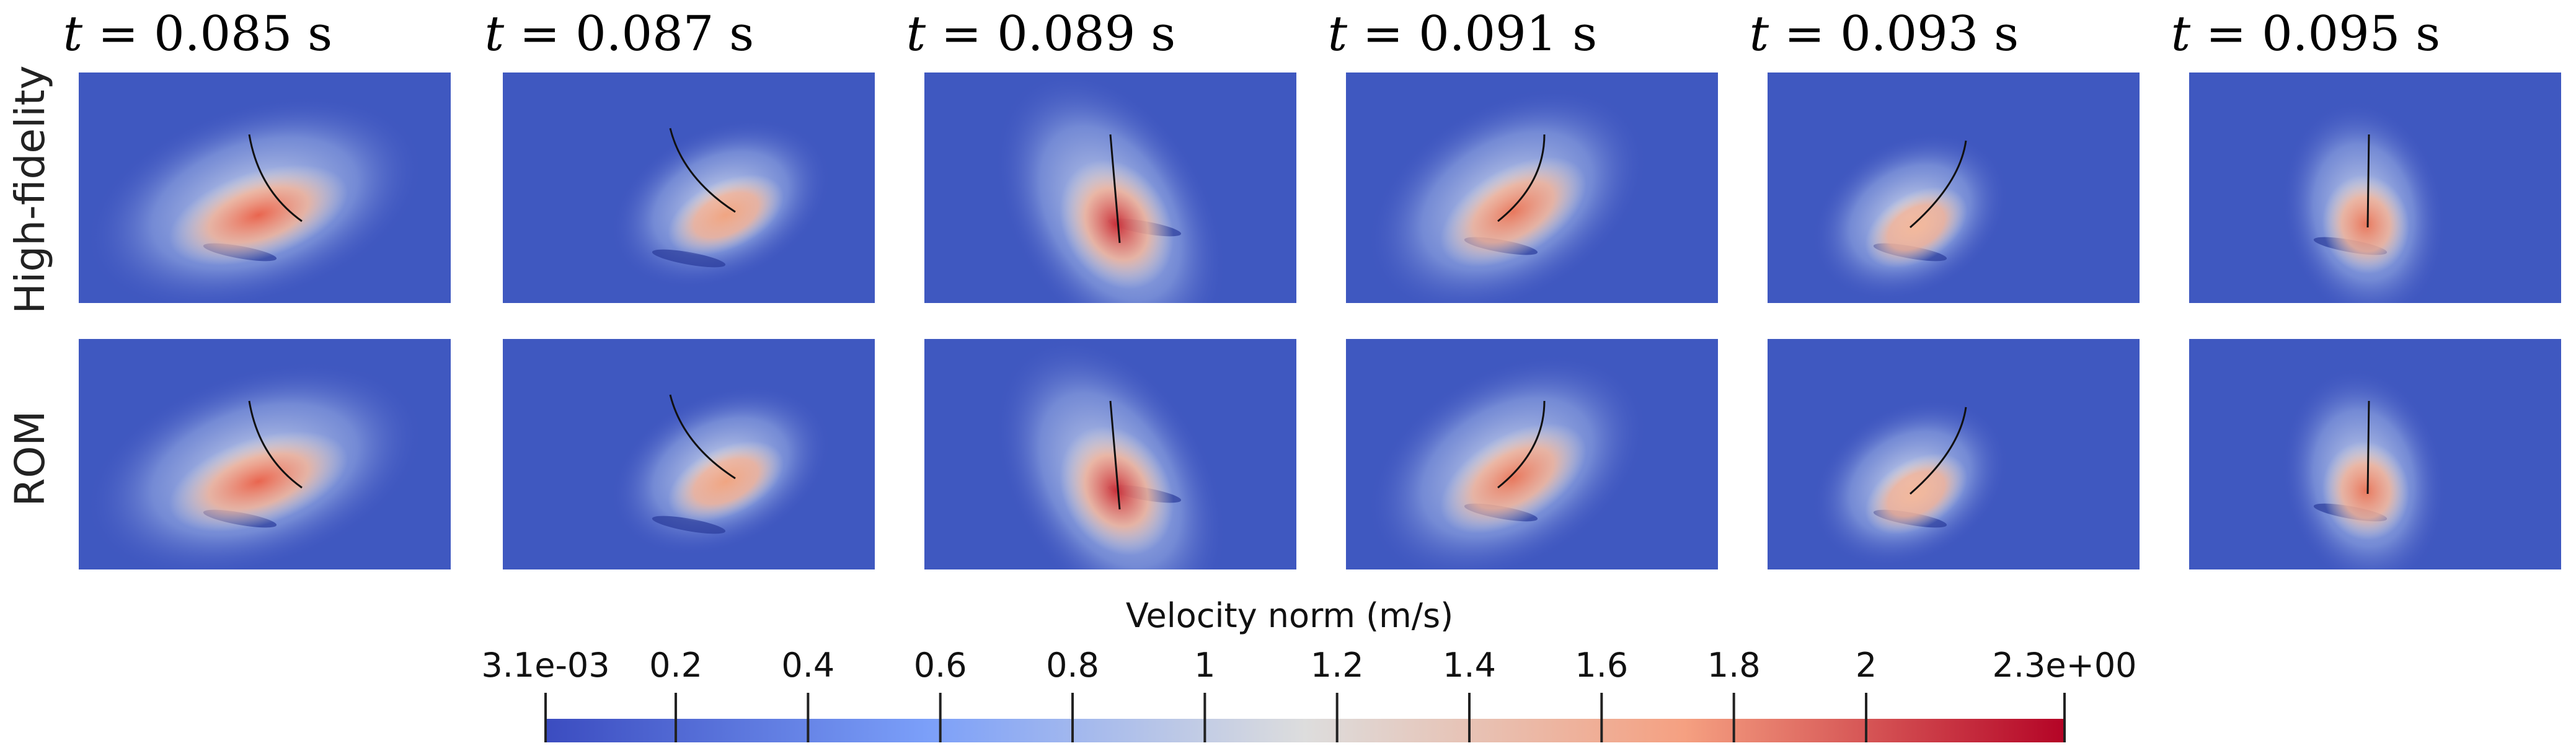  I want to click on time-label-6: t = 0.095 s, so click(2306, 34).